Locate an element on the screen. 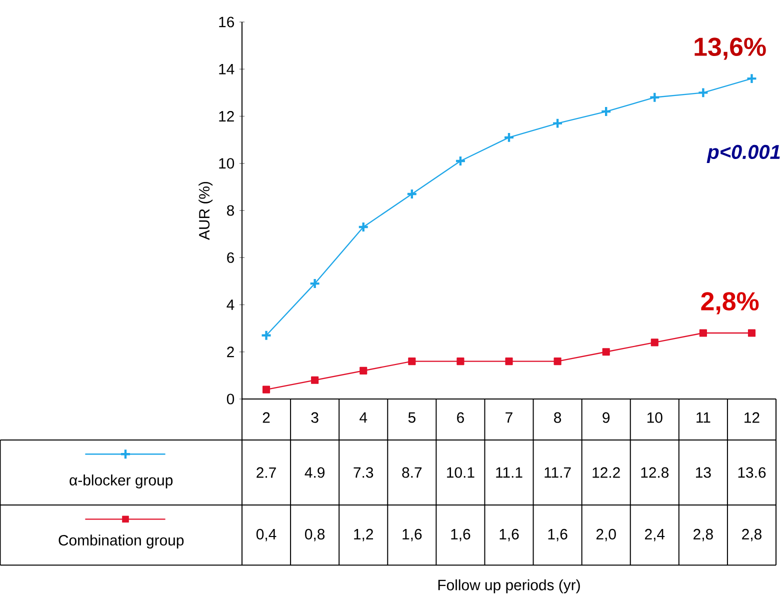  x-tick-label: 8 is located at coordinates (558, 417).